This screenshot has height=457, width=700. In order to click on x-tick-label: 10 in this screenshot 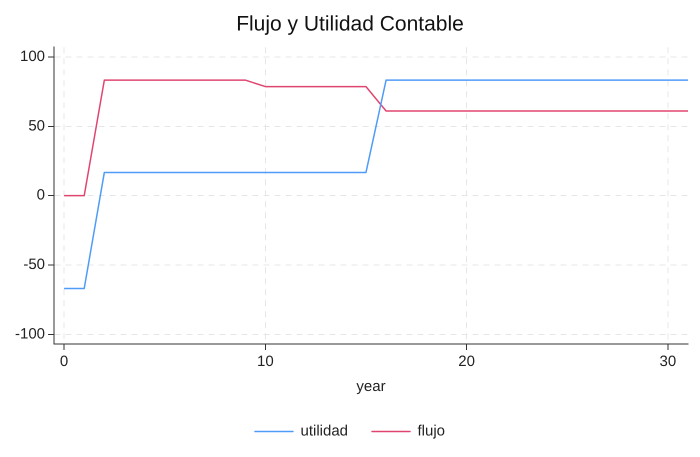, I will do `click(265, 361)`.